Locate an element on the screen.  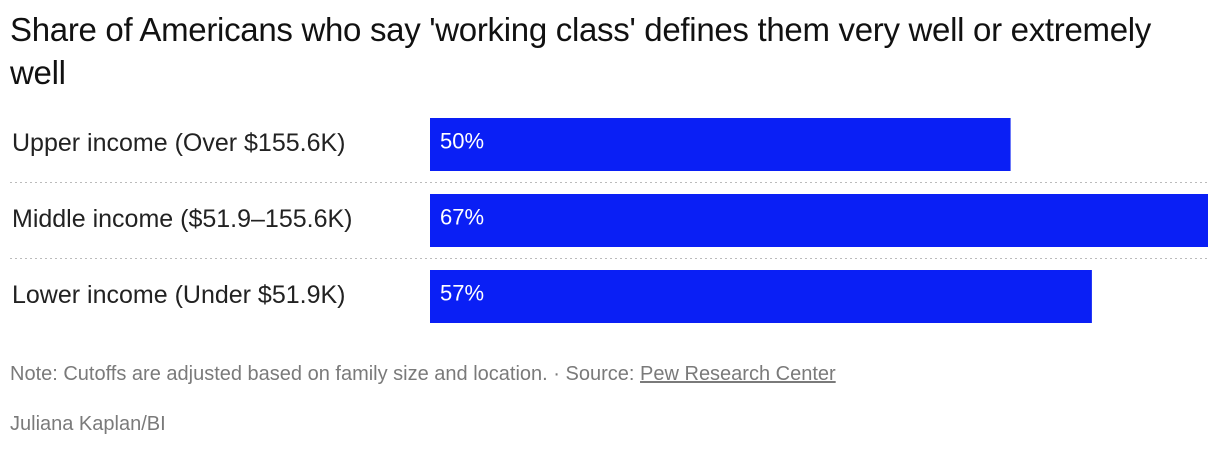
category-label: Middle income ($51.9–155.6K) is located at coordinates (182, 219).